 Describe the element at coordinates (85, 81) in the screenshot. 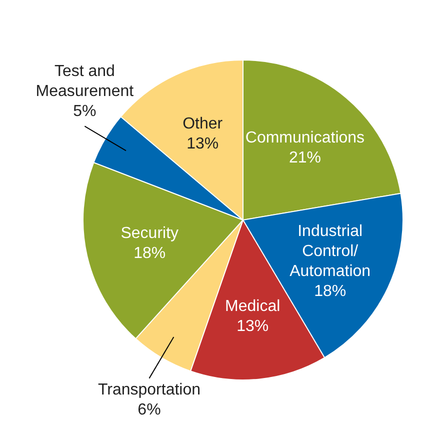

I see `slice-label: Test and Measurement` at that location.